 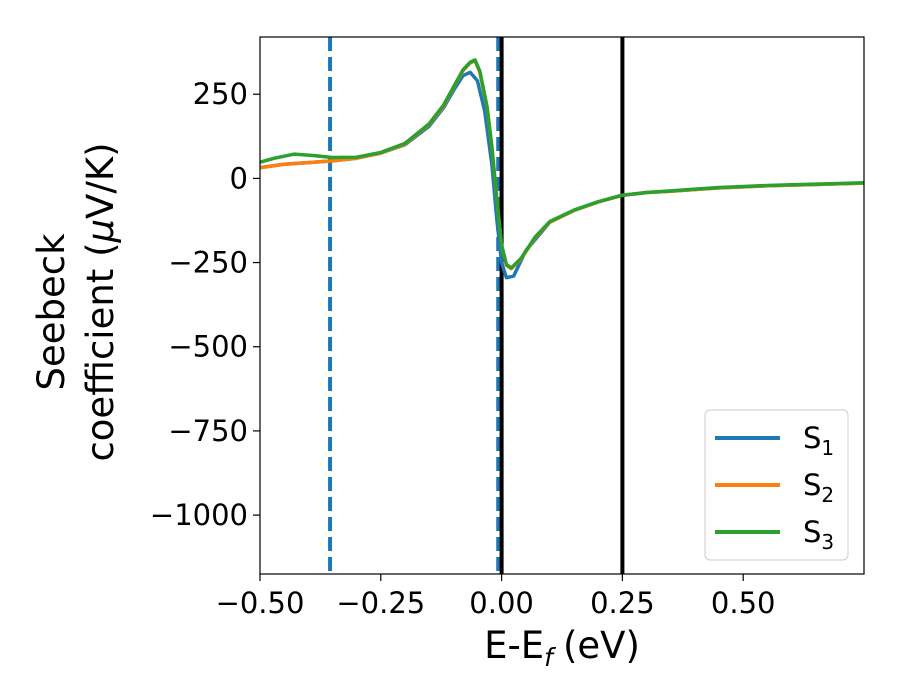 What do you see at coordinates (100, 231) in the screenshot?
I see `y-axis-title-mu: μ` at bounding box center [100, 231].